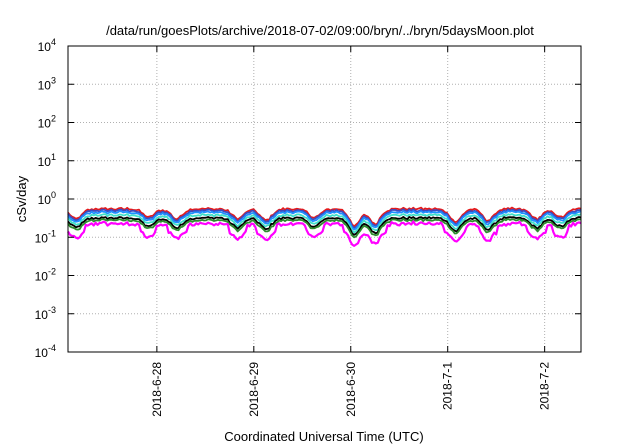  Describe the element at coordinates (47, 122) in the screenshot. I see `y-tick-label: 10²` at that location.